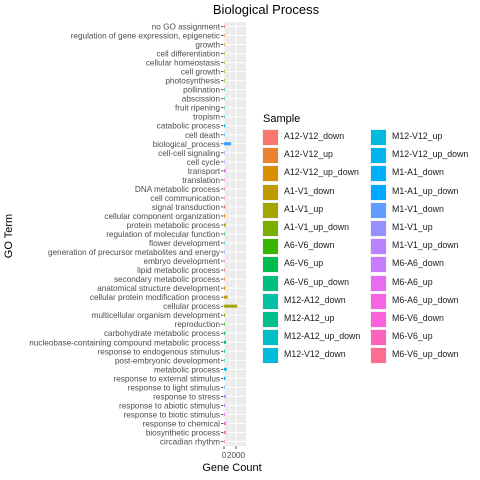 The height and width of the screenshot is (480, 480). What do you see at coordinates (187, 369) in the screenshot?
I see `y-tick-label: metabolic process` at bounding box center [187, 369].